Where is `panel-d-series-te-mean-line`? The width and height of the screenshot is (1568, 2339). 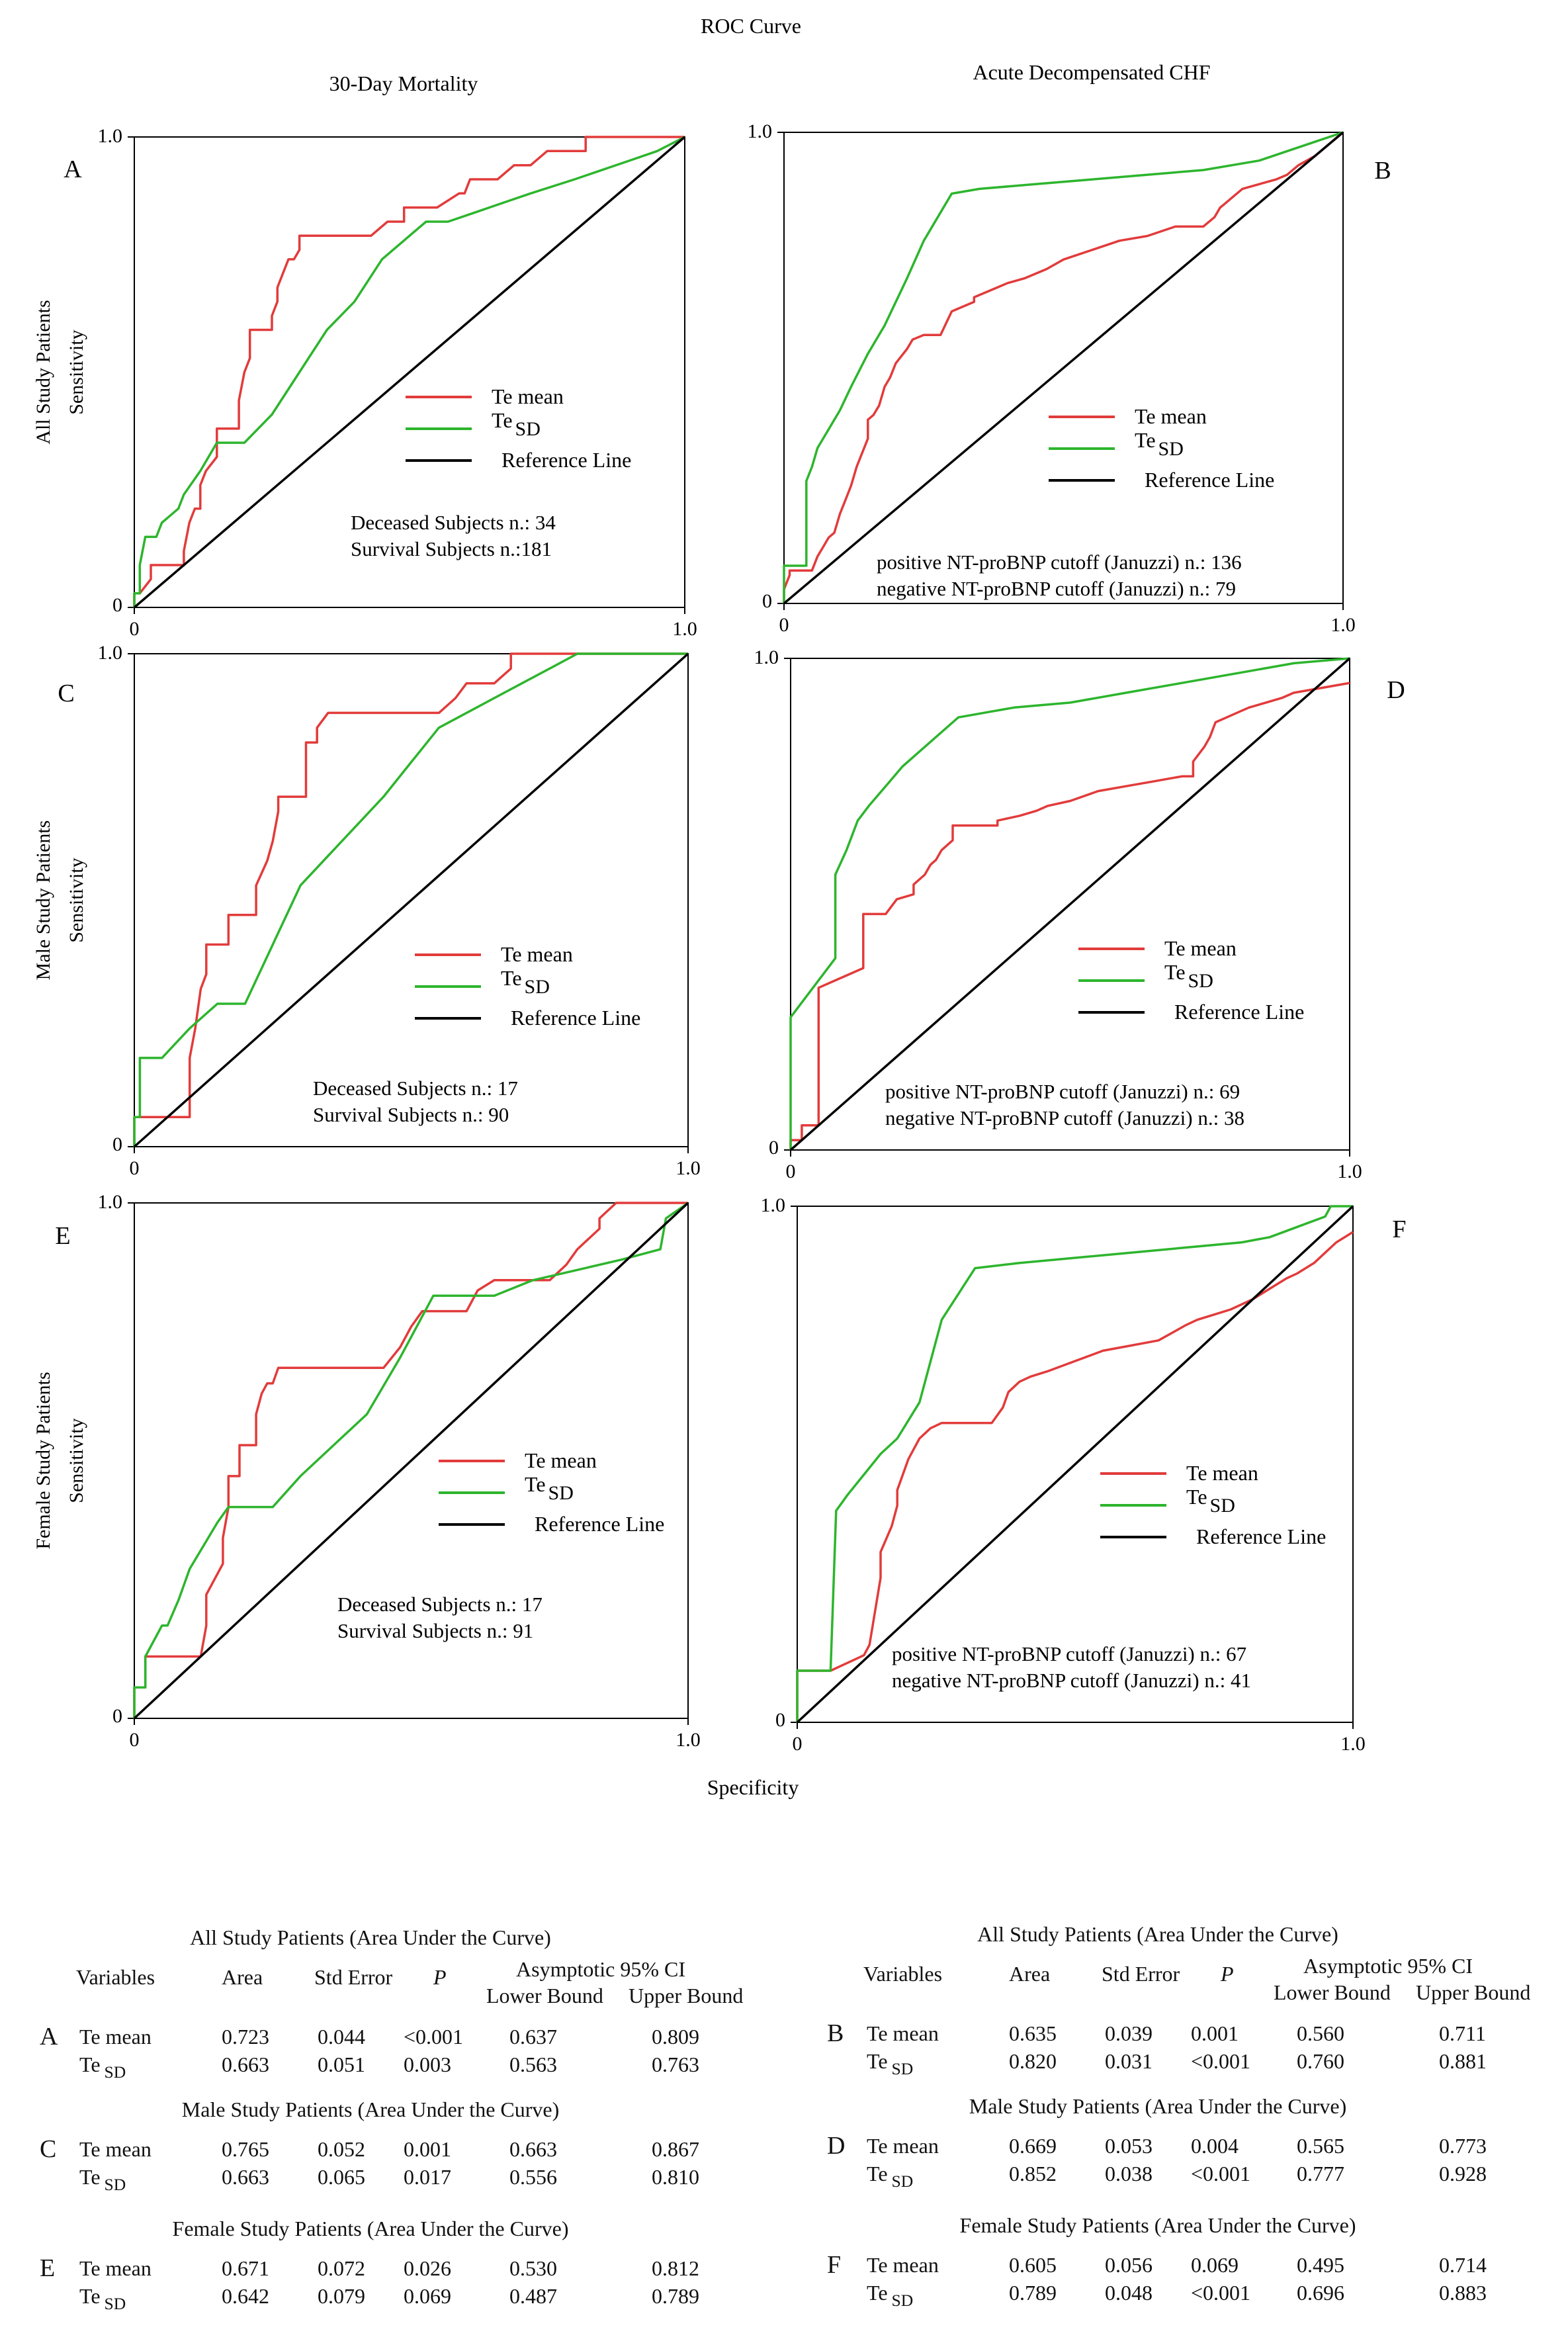 panel-d-series-te-mean-line is located at coordinates (1069, 916).